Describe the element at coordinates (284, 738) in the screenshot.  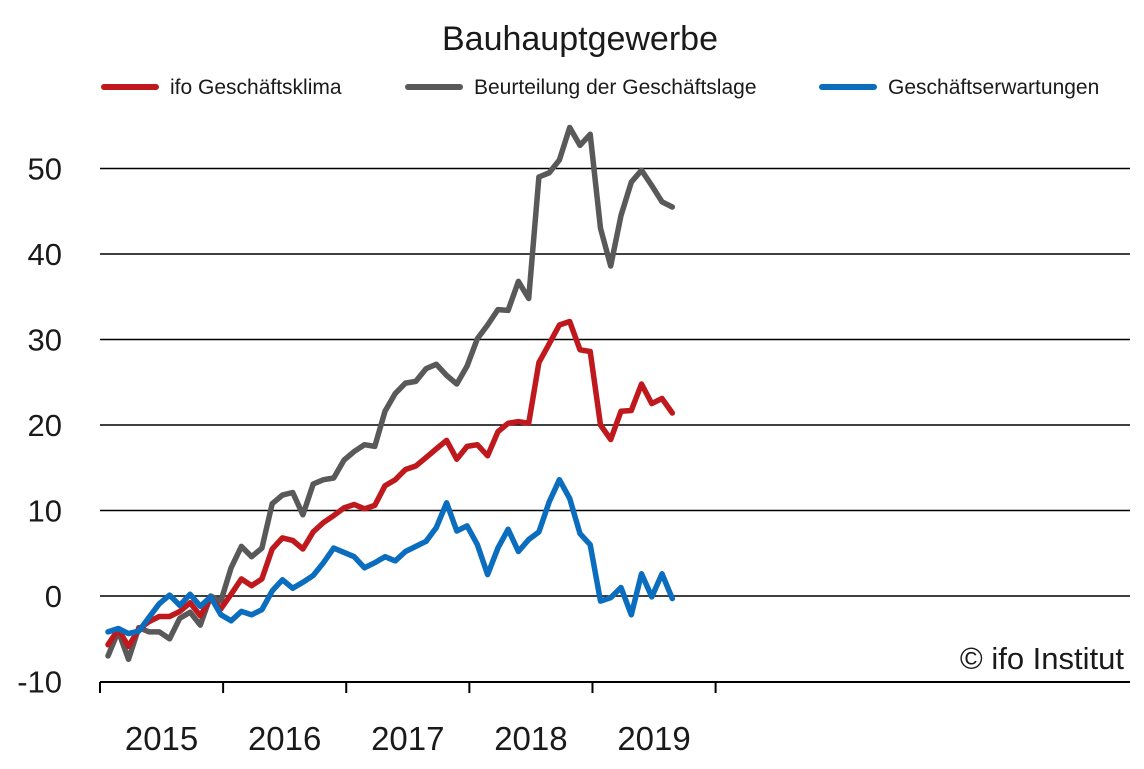
I see `x-tick-label: 2016` at that location.